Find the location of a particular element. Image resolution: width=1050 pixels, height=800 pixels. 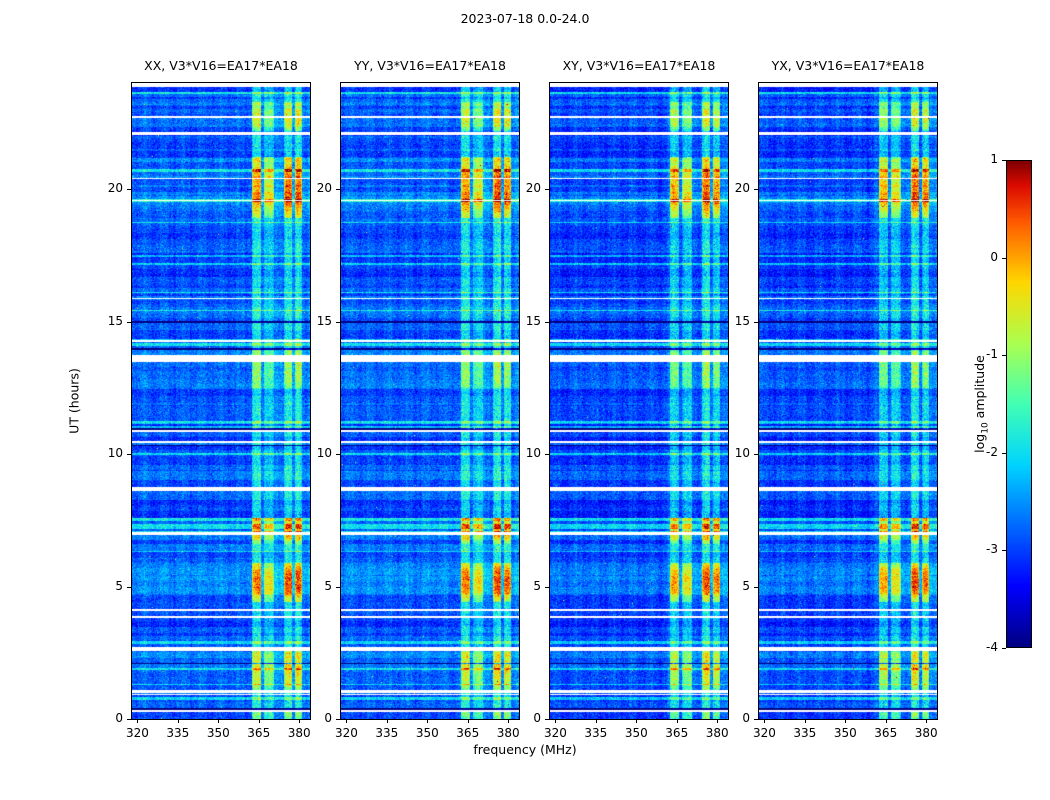

colorbar-label: log10 amplitude is located at coordinates (981, 404).